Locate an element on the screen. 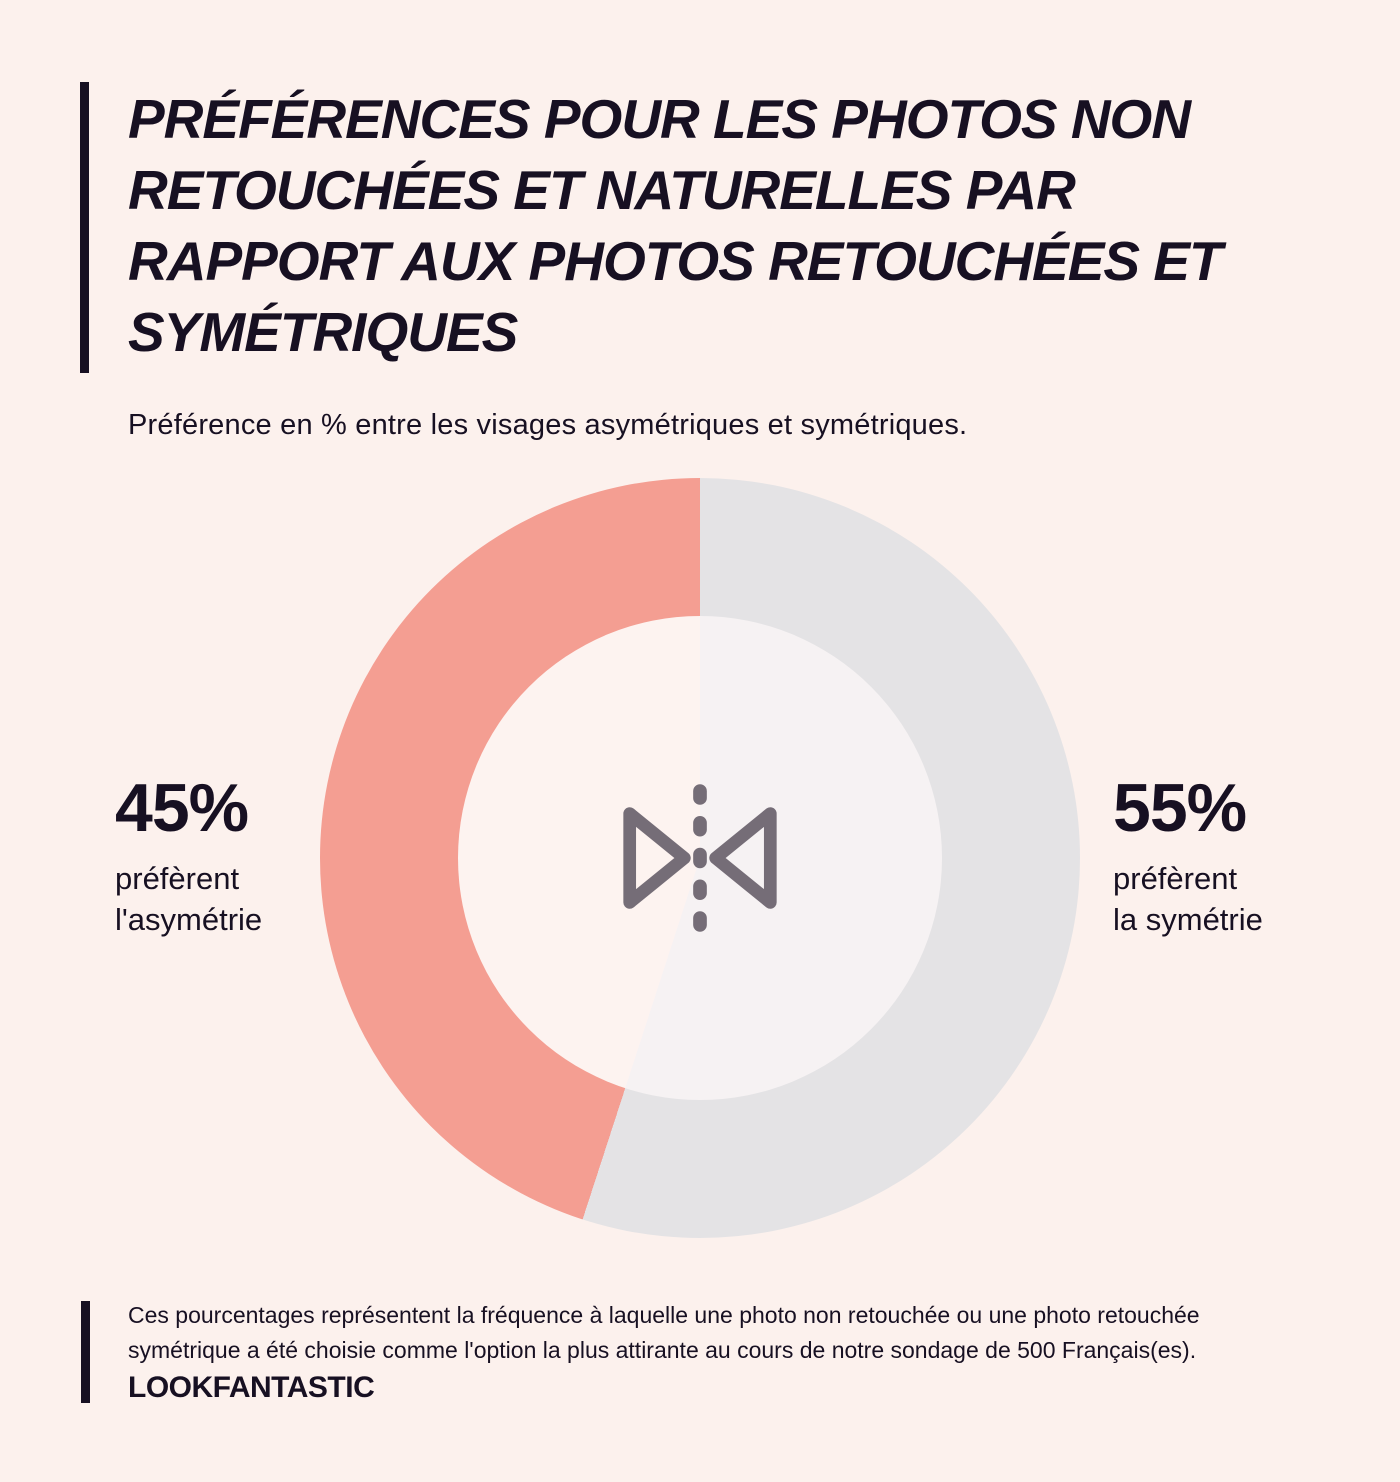  stat-asymmetry-label: préfèrent l'asymétrie is located at coordinates (225, 899).